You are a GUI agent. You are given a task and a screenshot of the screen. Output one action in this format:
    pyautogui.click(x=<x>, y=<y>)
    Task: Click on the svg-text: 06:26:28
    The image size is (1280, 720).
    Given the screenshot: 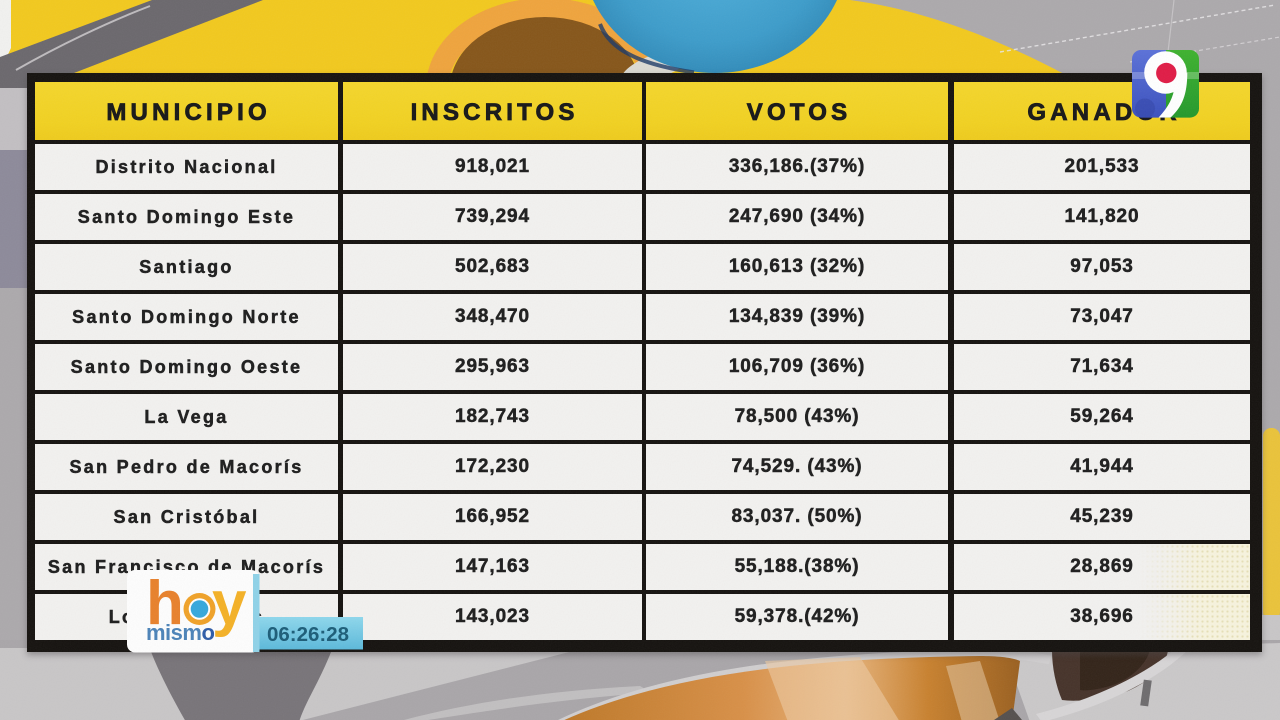 What is the action you would take?
    pyautogui.click(x=308, y=634)
    